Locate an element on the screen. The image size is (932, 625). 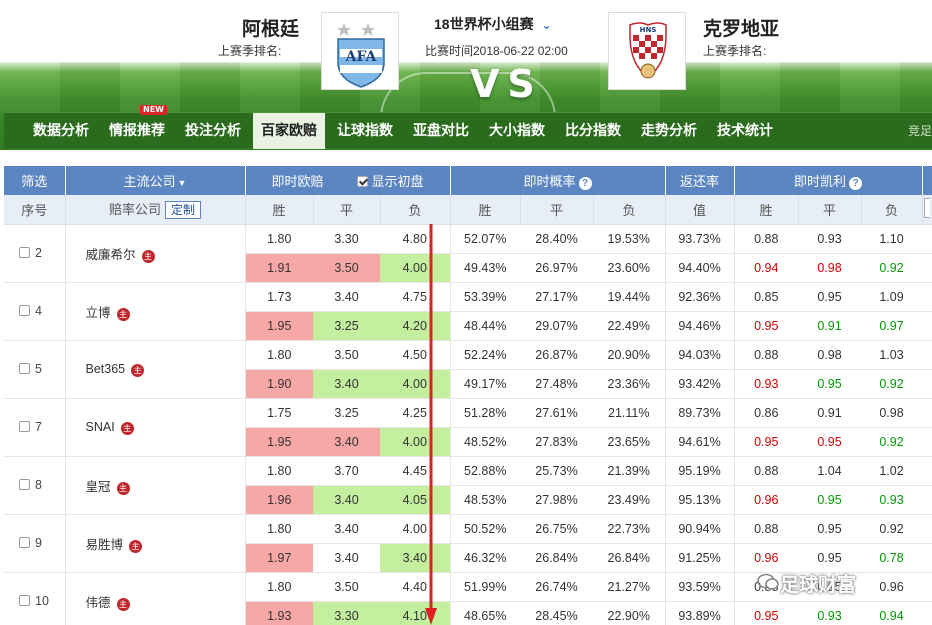
company-name: 威廉希尔 is located at coordinates (110, 254).